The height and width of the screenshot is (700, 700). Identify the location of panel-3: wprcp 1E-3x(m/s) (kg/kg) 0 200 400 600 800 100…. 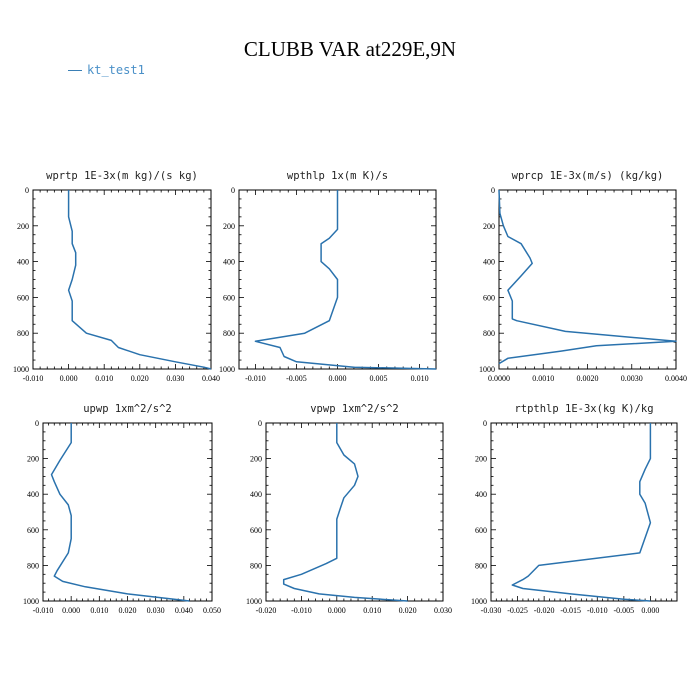
(583, 276).